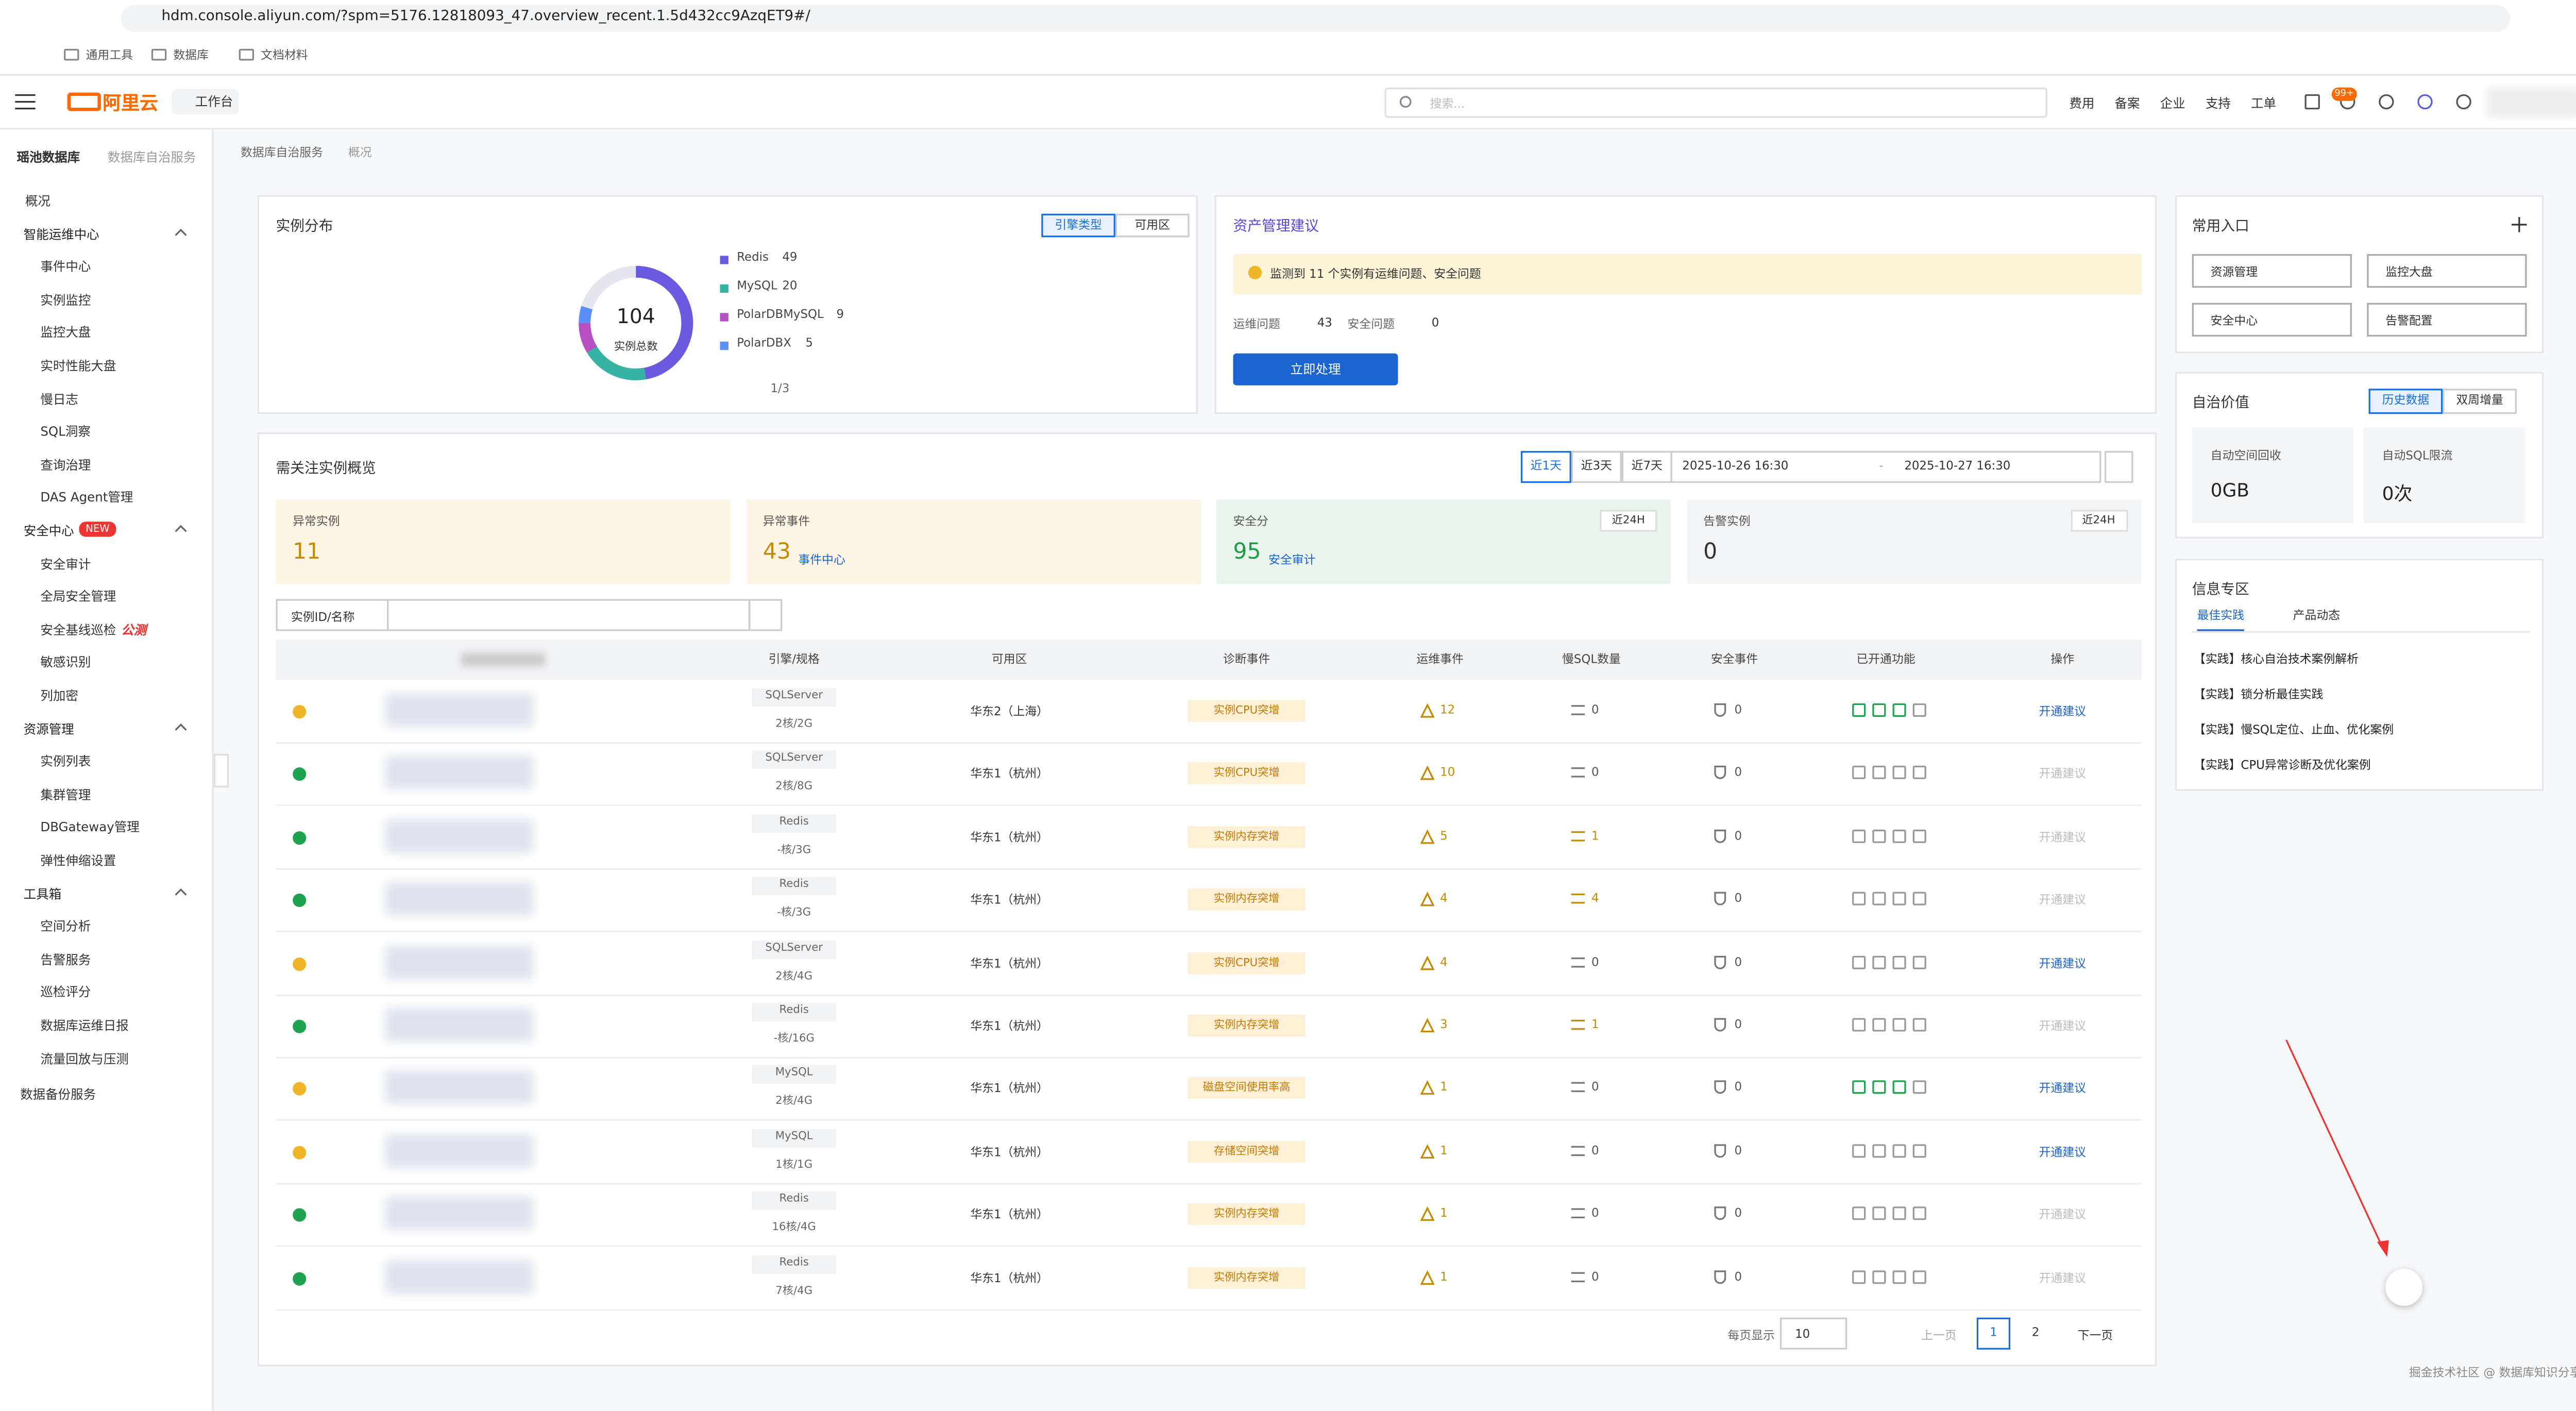 This screenshot has height=1411, width=2576. What do you see at coordinates (1078, 225) in the screenshot?
I see `toggle: 引擎类型` at bounding box center [1078, 225].